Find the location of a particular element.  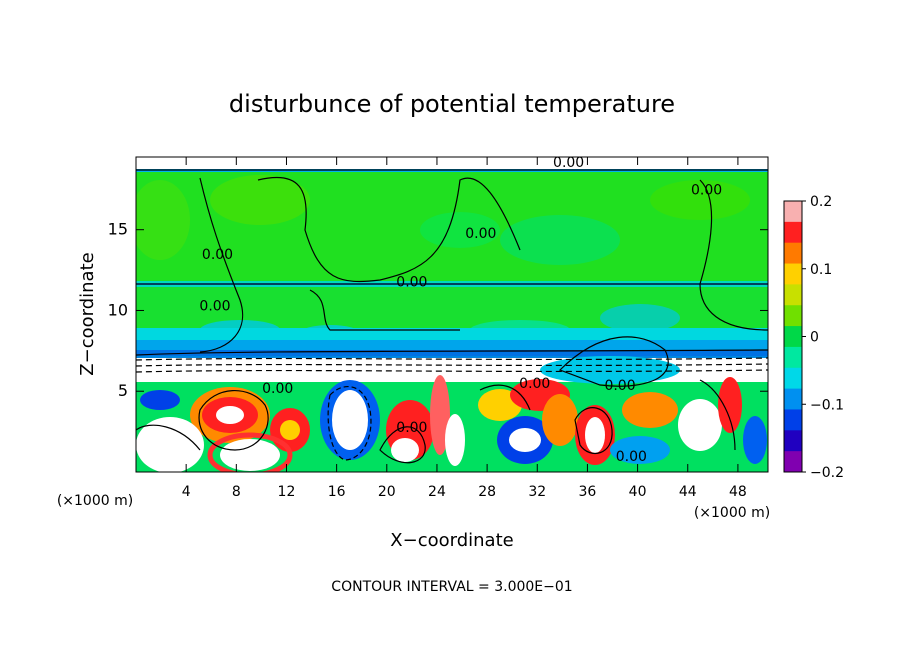

x-tick-label: 40 is located at coordinates (638, 492).